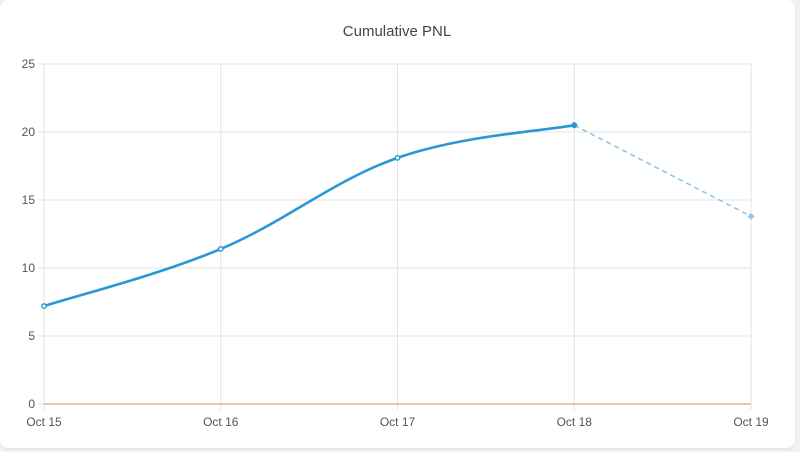 This screenshot has height=452, width=800. What do you see at coordinates (29, 132) in the screenshot?
I see `y-tick-label: 20` at bounding box center [29, 132].